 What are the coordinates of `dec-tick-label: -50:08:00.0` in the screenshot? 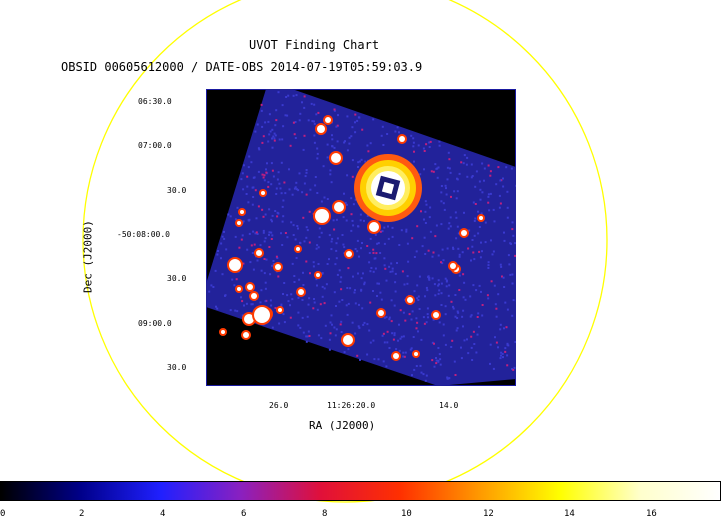 It's located at (143, 234).